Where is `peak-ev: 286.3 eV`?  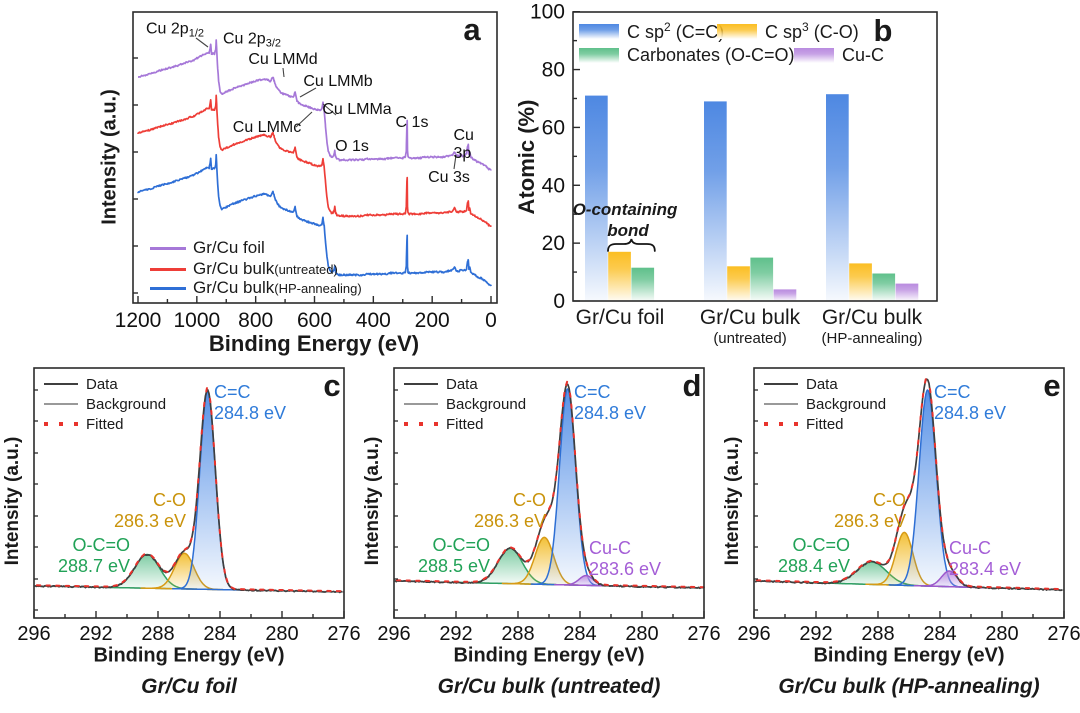
peak-ev: 286.3 eV is located at coordinates (869, 521).